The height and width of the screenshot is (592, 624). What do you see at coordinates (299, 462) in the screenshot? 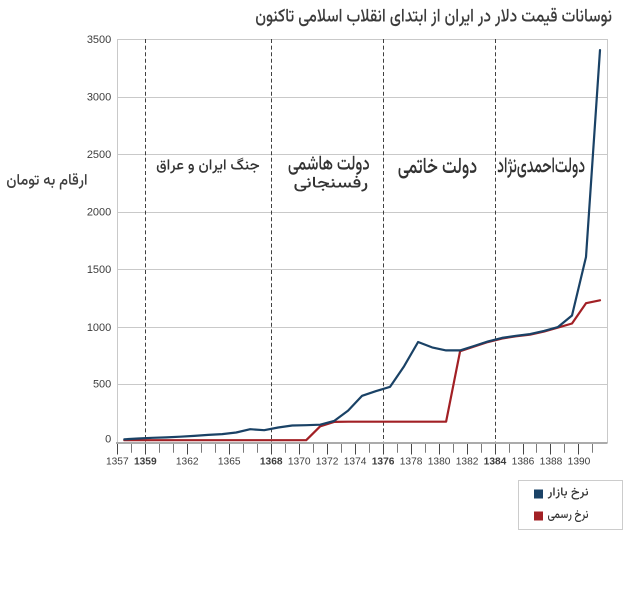
I see `svg-text: 1370` at bounding box center [299, 462].